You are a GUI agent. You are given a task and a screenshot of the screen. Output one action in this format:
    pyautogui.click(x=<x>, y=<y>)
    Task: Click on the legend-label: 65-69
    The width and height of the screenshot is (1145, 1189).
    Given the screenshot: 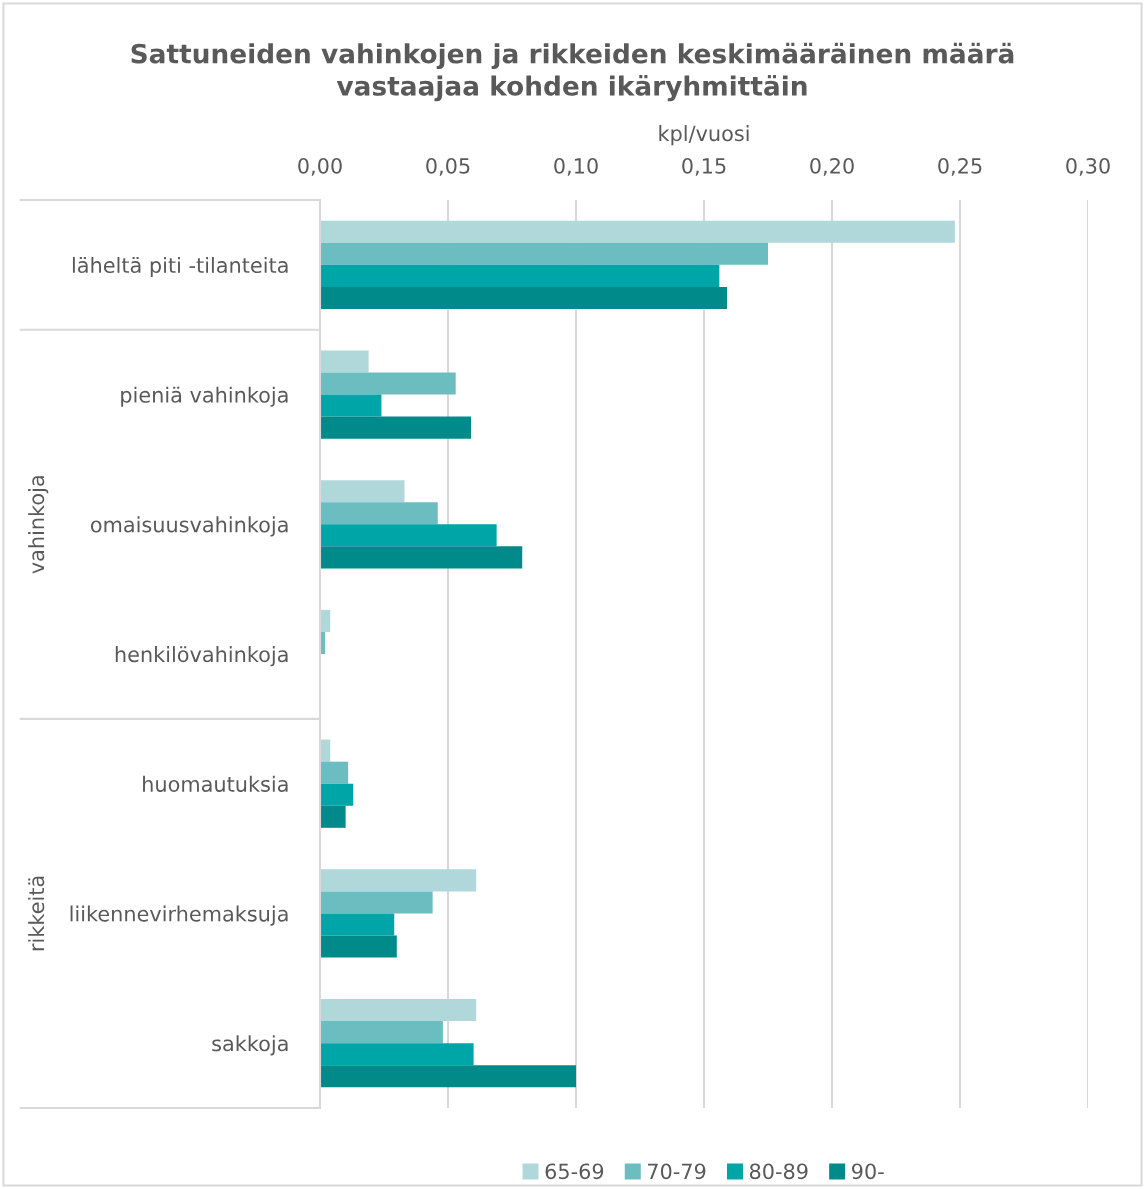 What is the action you would take?
    pyautogui.click(x=574, y=1171)
    